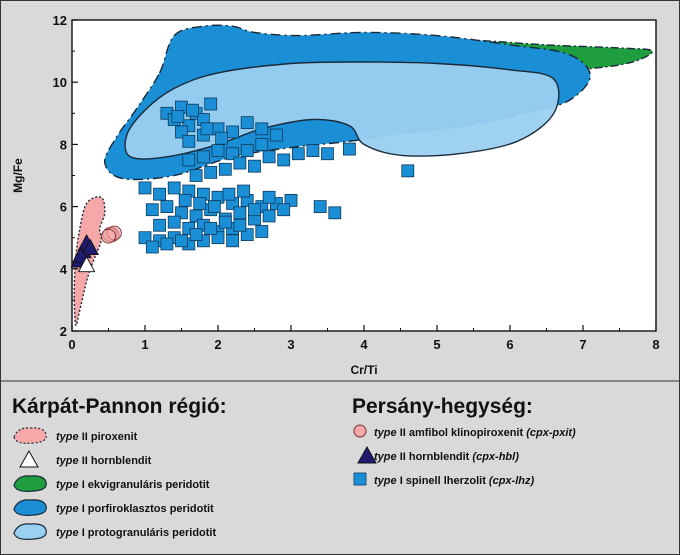 The width and height of the screenshot is (680, 555). Describe the element at coordinates (217, 344) in the screenshot. I see `x-tick-label: 2` at that location.